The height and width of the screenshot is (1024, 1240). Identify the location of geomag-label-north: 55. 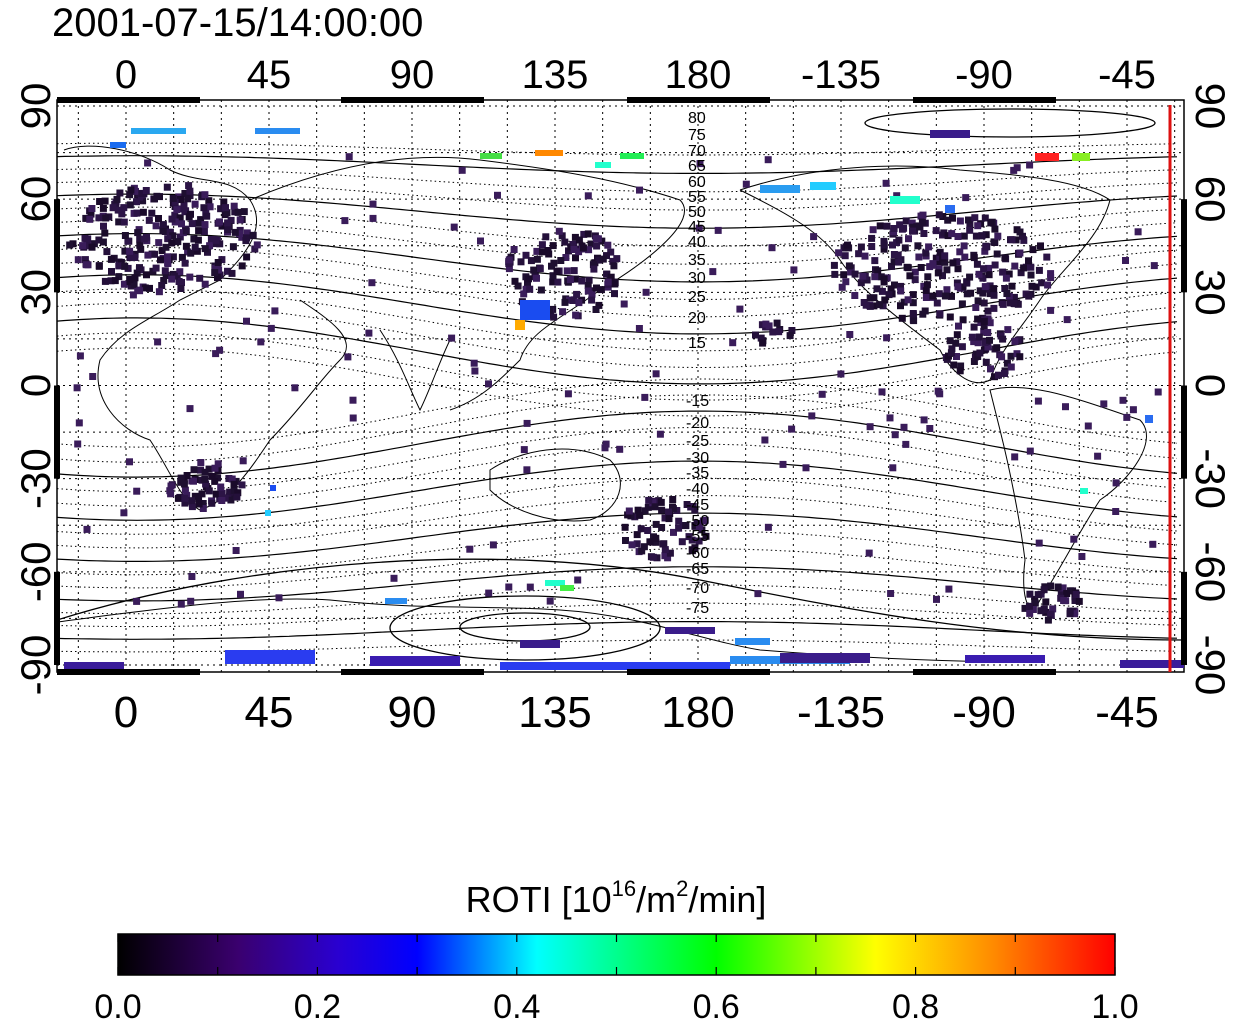
(697, 197).